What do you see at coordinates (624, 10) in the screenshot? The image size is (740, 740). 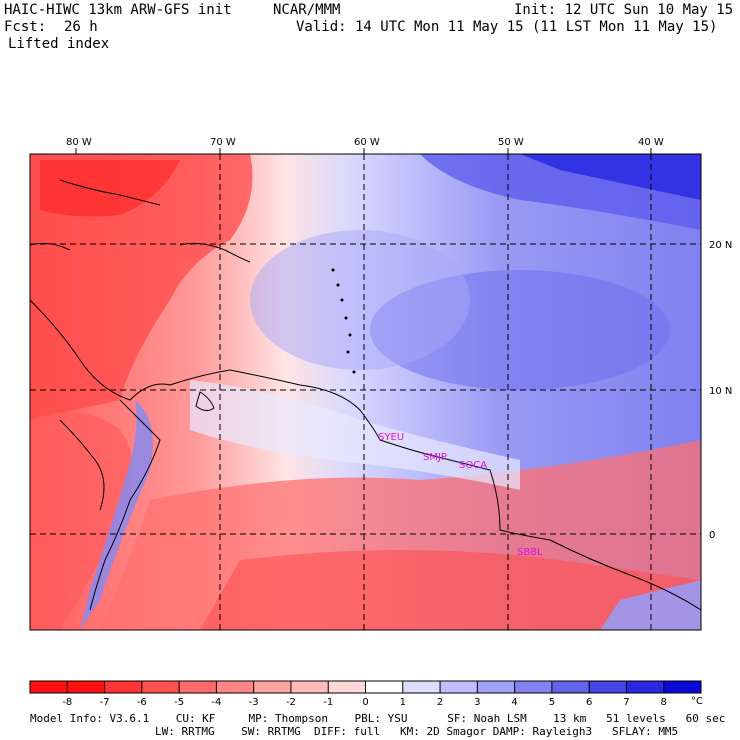 I see `init-time: Init: 12 UTC Sun 10 May 15` at bounding box center [624, 10].